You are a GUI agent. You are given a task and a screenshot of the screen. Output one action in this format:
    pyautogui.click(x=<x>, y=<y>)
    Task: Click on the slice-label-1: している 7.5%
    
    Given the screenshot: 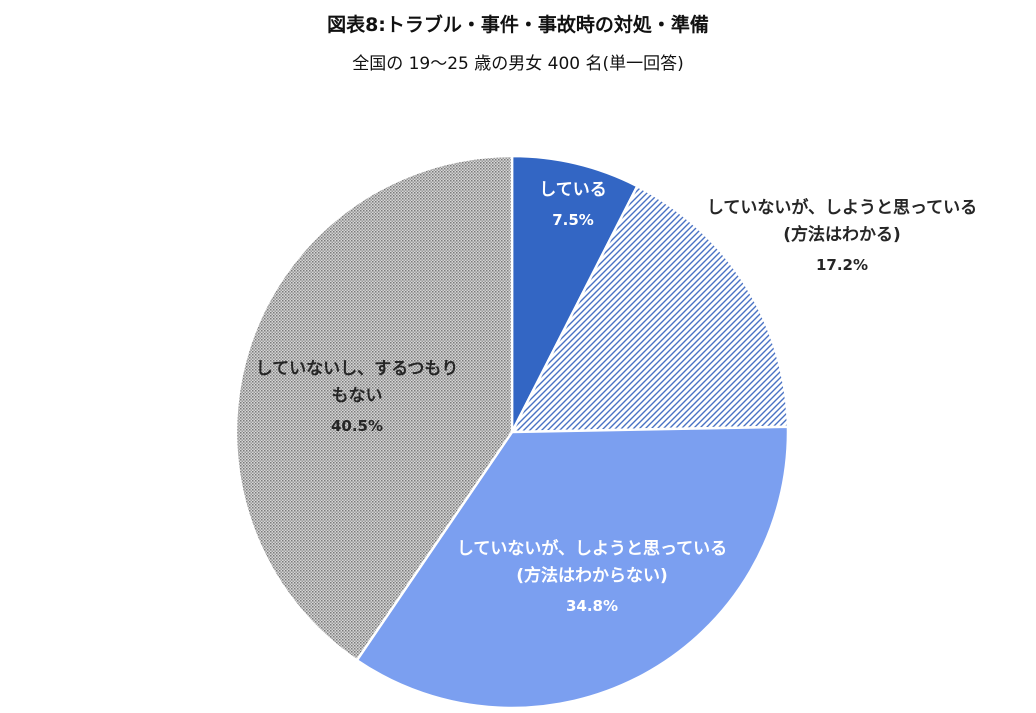 What is the action you would take?
    pyautogui.click(x=573, y=204)
    